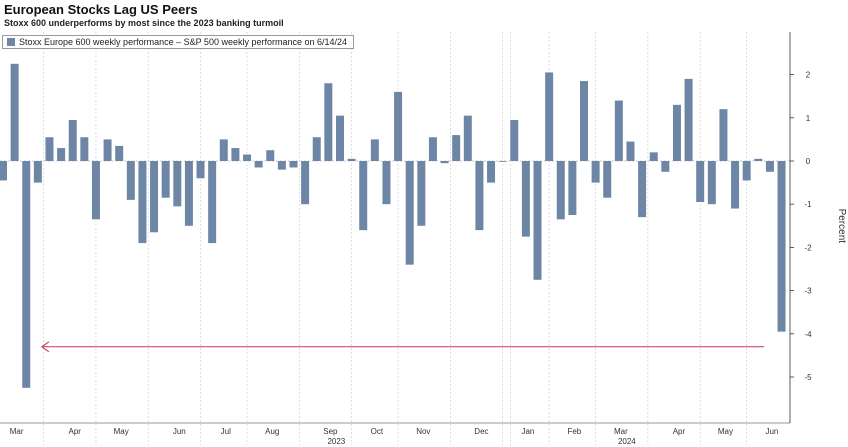 The width and height of the screenshot is (848, 447). I want to click on x-tick-label: Feb, so click(574, 431).